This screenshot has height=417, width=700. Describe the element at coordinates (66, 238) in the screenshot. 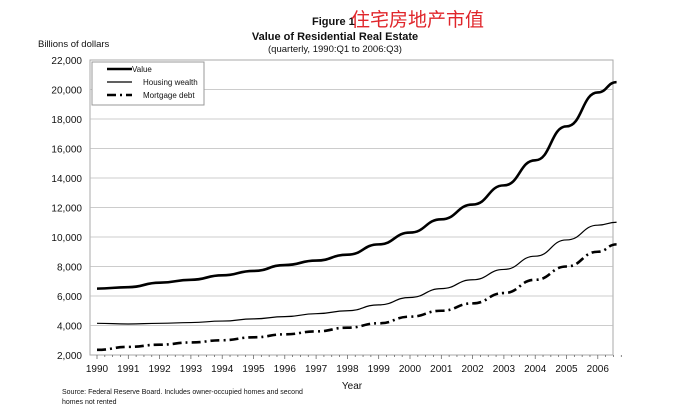

I see `y-tick-label: 10,000` at that location.